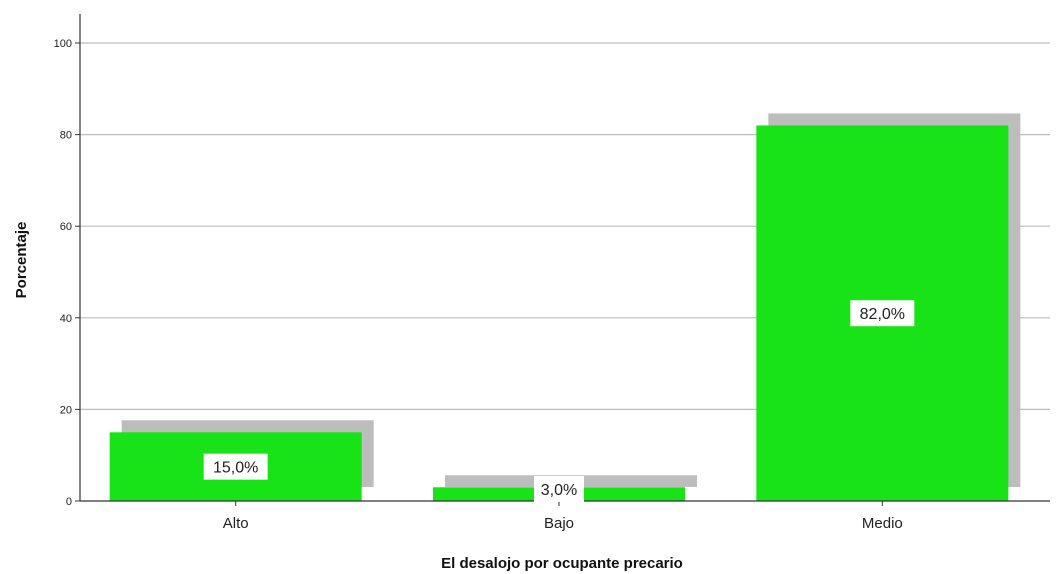 Image resolution: width=1057 pixels, height=574 pixels. I want to click on data-label-box-alto, so click(235, 466).